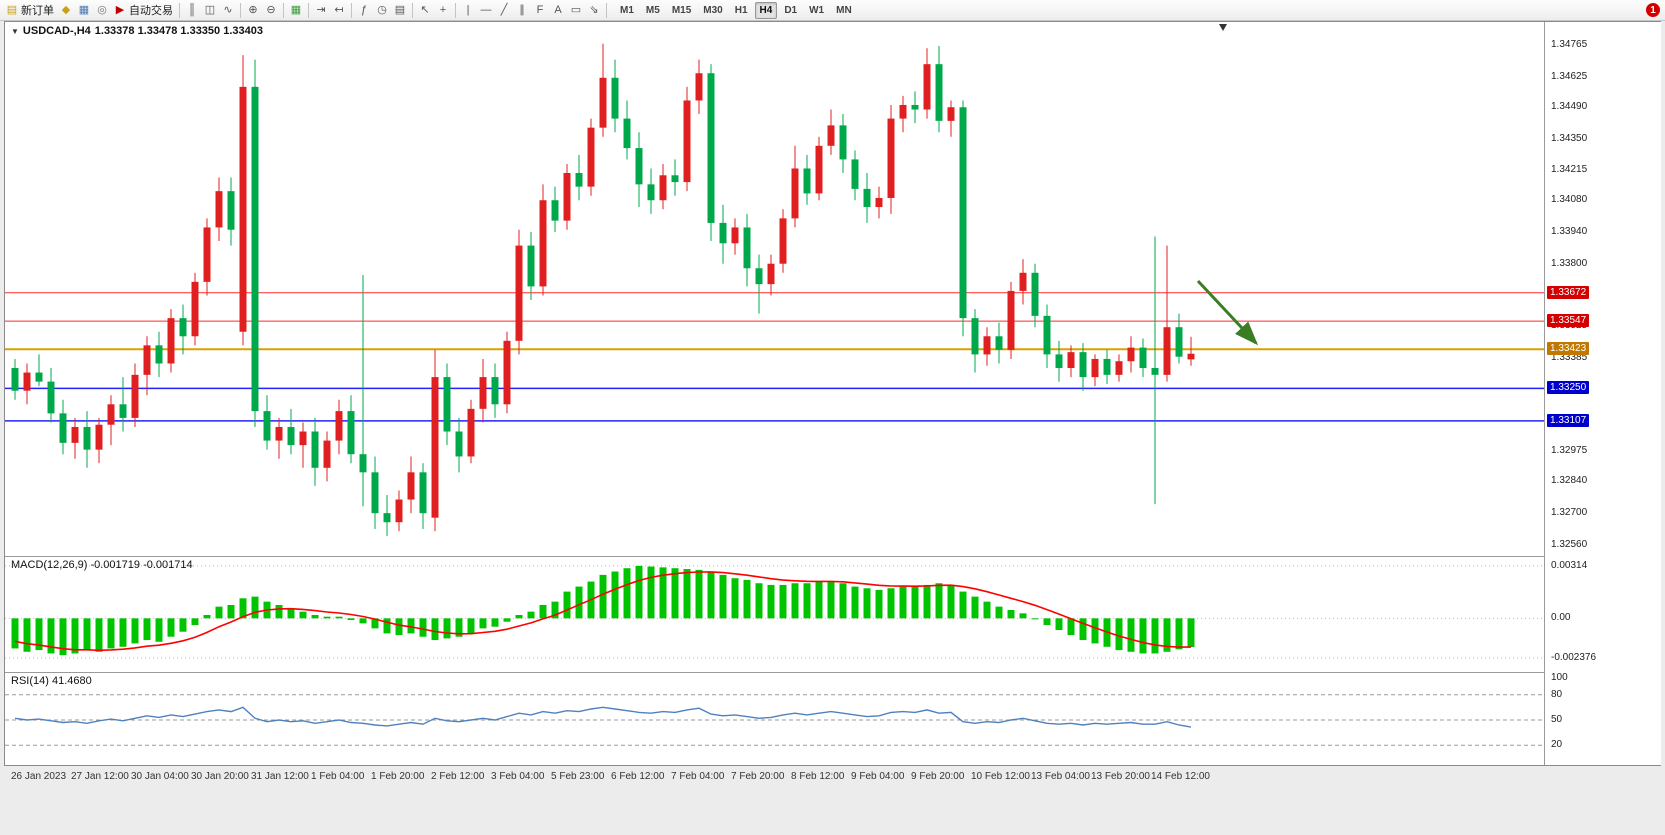 This screenshot has width=1665, height=835. I want to click on crosshair-button: +, so click(443, 10).